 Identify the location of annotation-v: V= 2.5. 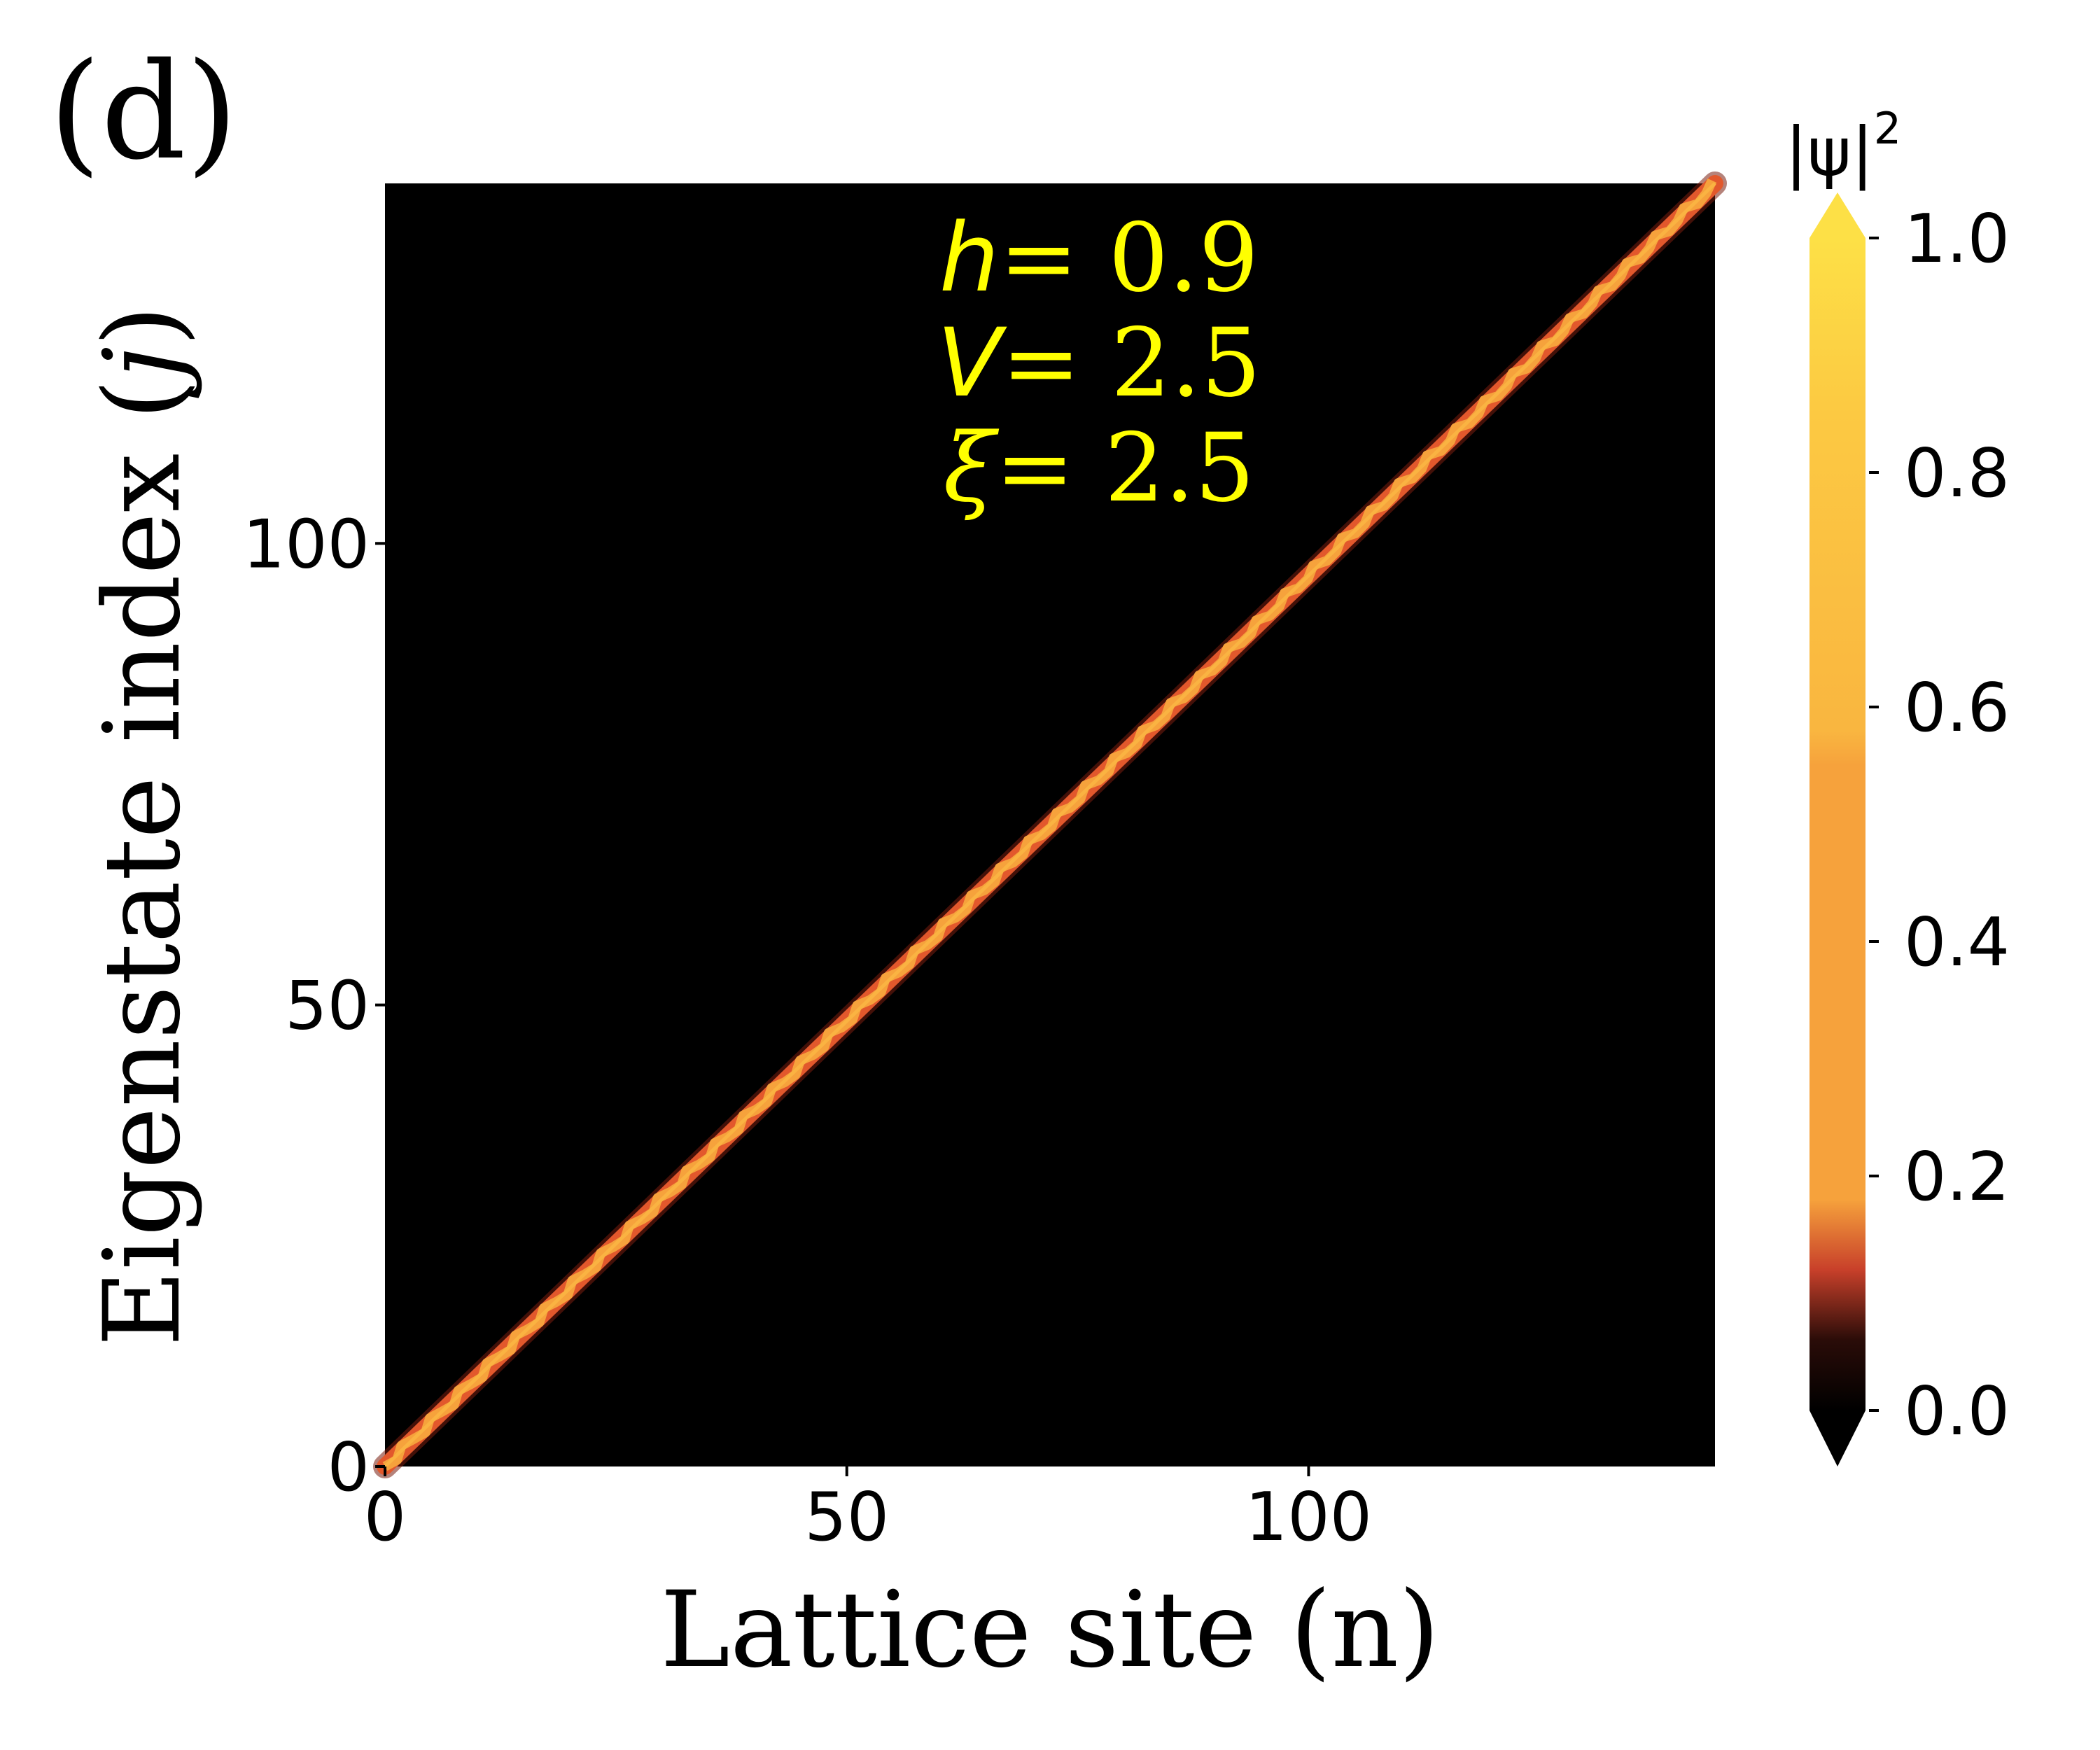
(1099, 363).